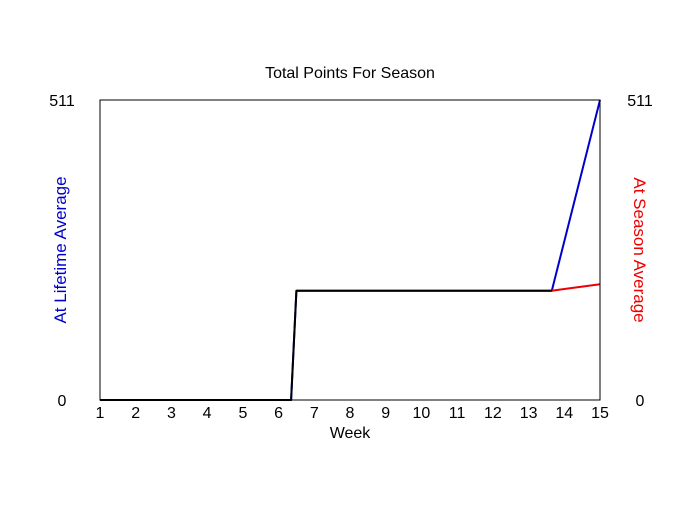 The width and height of the screenshot is (700, 505). I want to click on x-tick-label: 9, so click(385, 413).